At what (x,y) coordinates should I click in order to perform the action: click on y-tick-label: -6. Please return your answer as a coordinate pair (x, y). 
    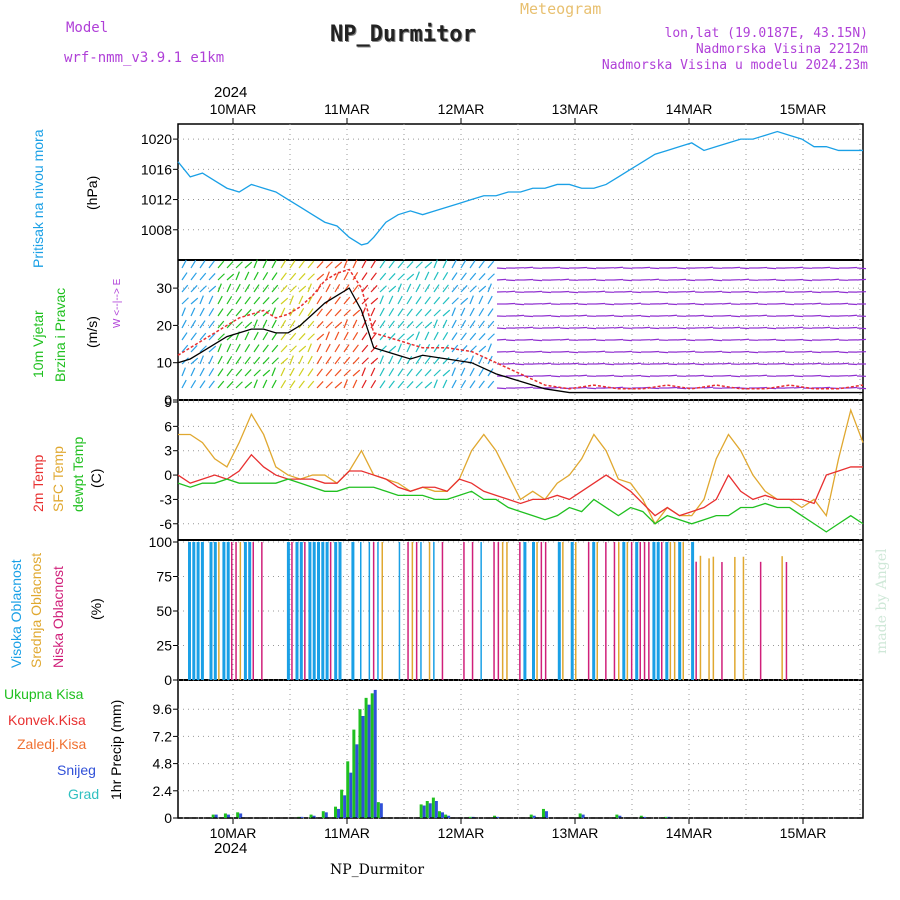
    Looking at the image, I should click on (166, 524).